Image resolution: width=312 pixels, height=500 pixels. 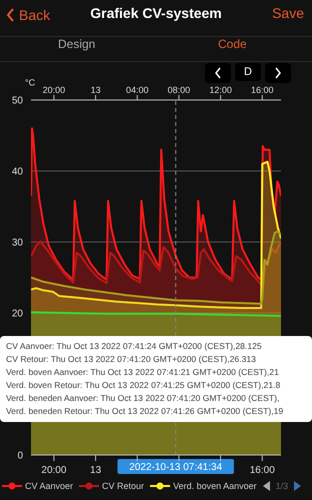 What do you see at coordinates (288, 13) in the screenshot?
I see `text: Save` at bounding box center [288, 13].